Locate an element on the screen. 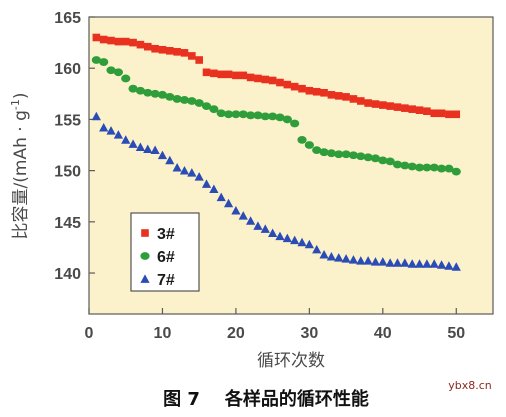  x-tick-label: 0 is located at coordinates (89, 333).